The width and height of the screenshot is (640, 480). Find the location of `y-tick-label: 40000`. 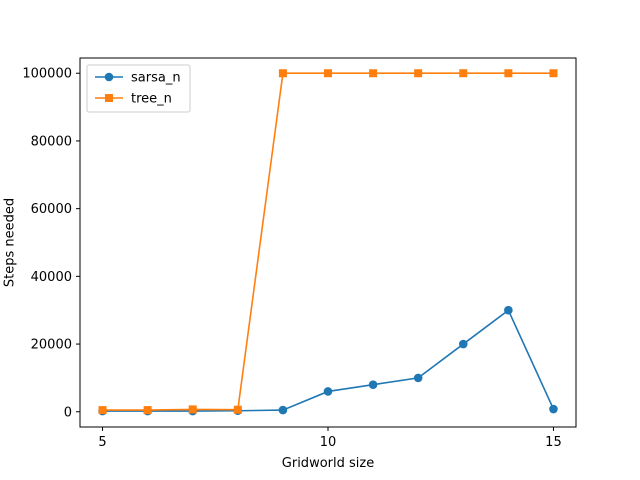

y-tick-label: 40000 is located at coordinates (51, 277).